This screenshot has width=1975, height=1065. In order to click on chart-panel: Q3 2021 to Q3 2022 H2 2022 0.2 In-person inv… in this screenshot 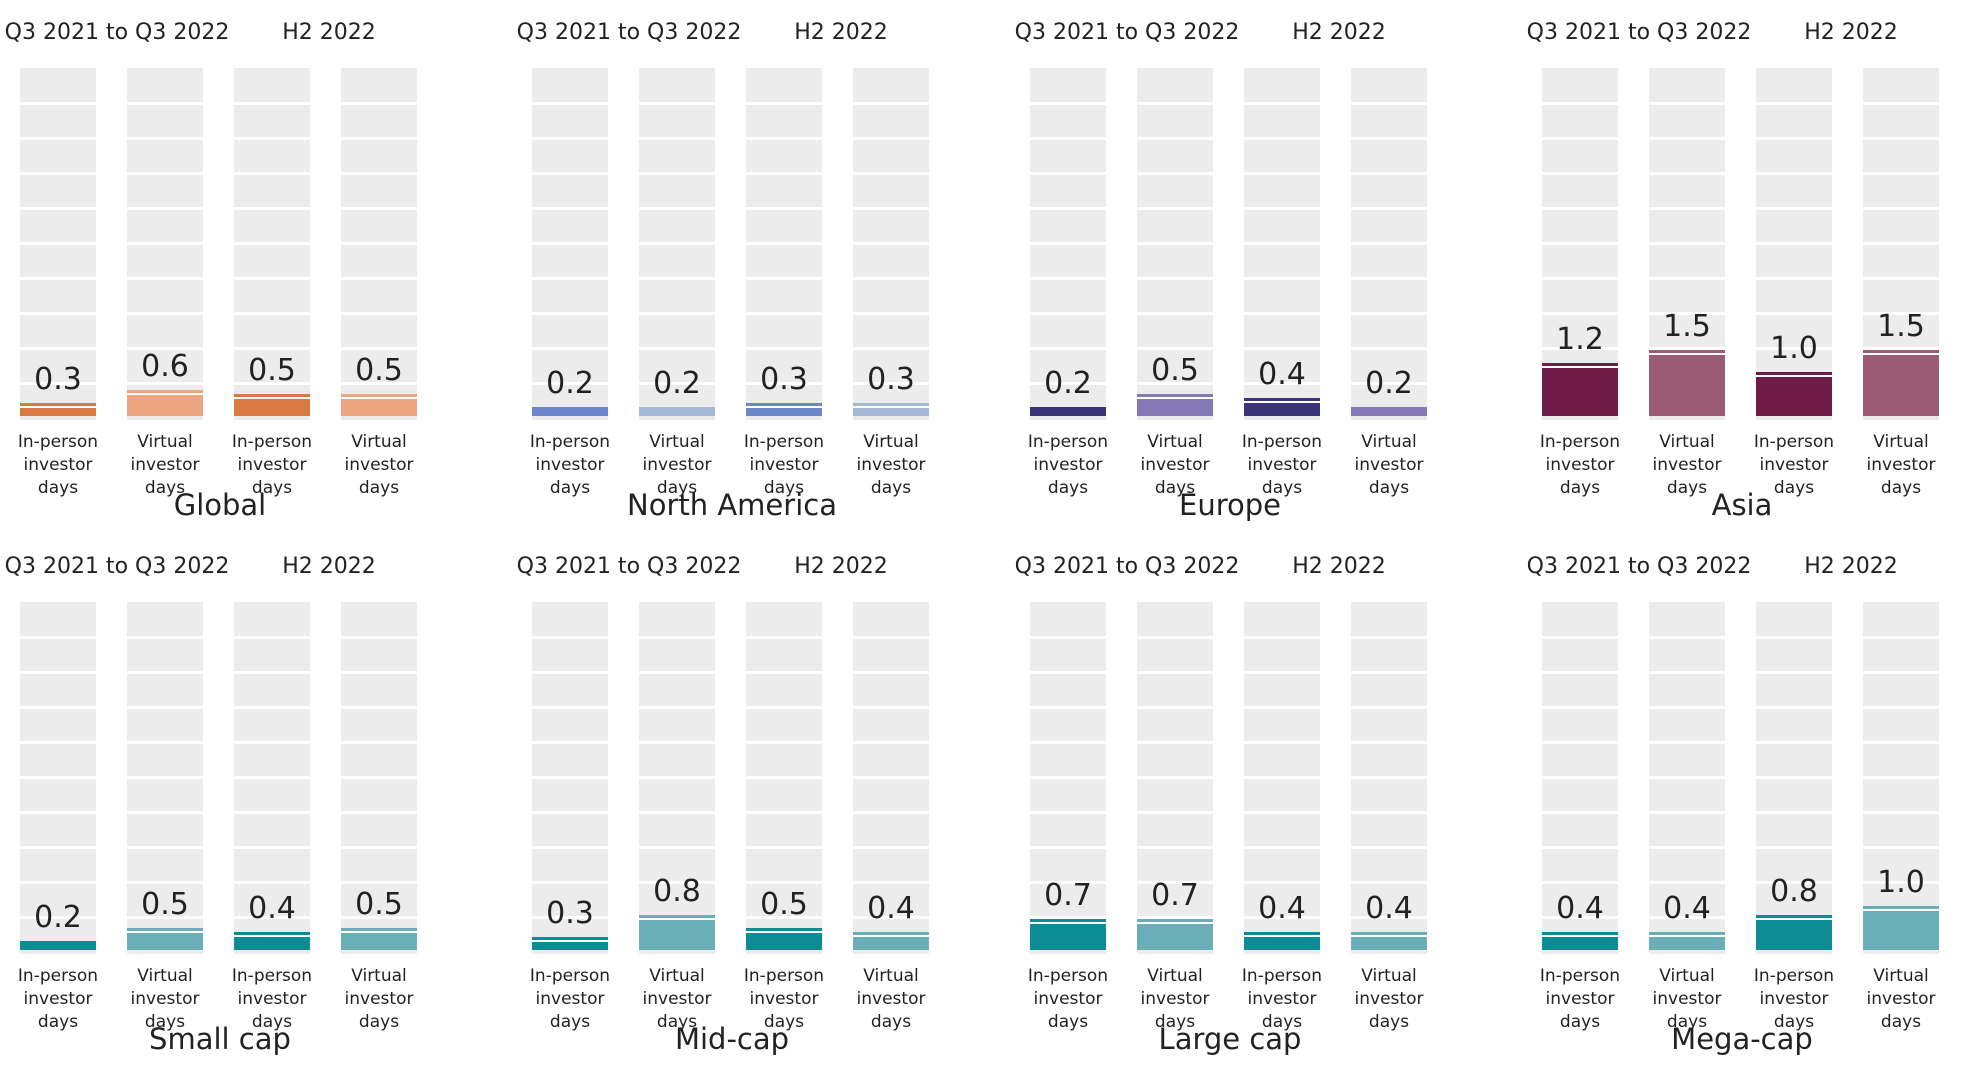, I will do `click(1230, 268)`.